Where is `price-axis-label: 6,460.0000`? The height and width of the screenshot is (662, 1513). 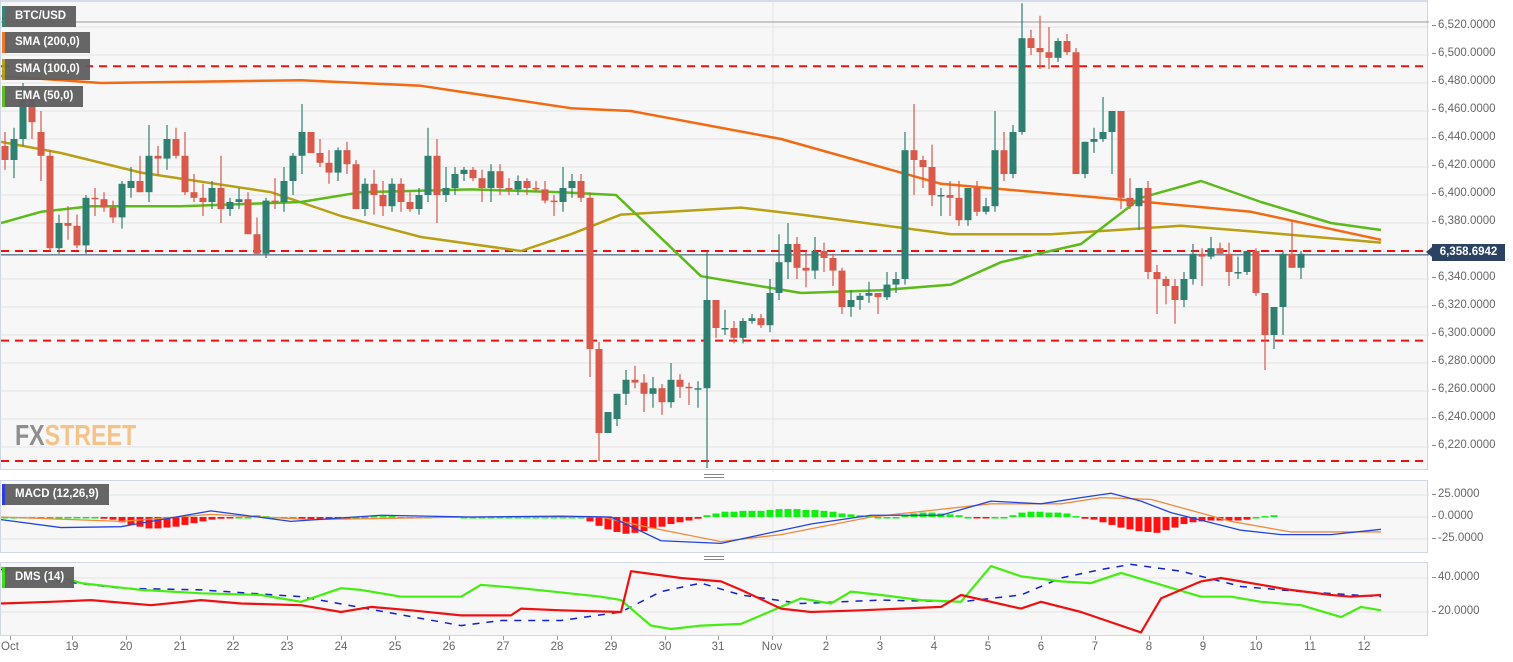
price-axis-label: 6,460.0000 is located at coordinates (1464, 109).